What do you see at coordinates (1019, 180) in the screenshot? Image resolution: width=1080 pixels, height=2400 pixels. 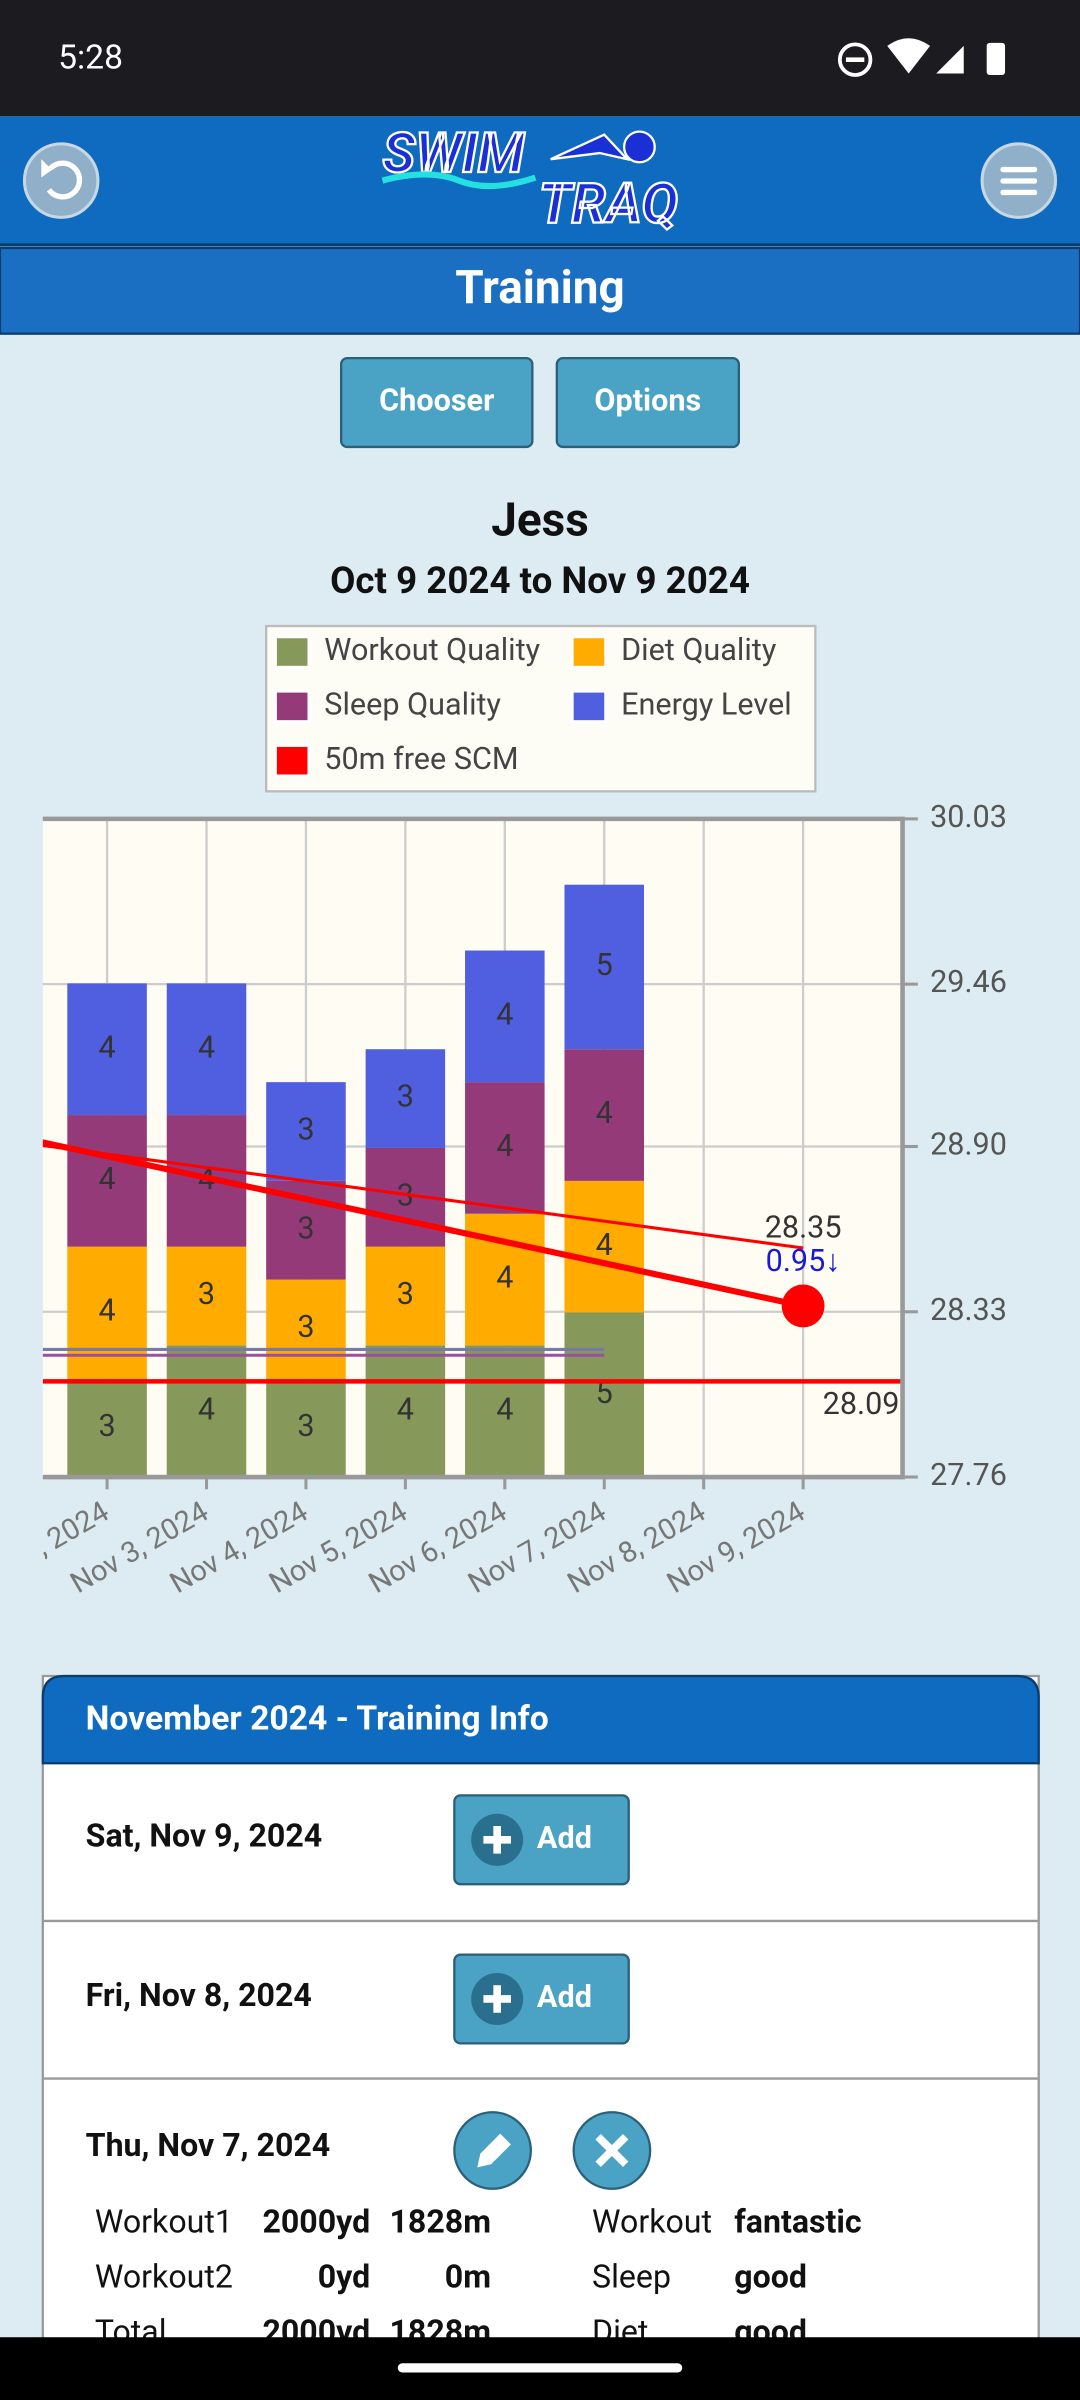 I see `menu-button` at bounding box center [1019, 180].